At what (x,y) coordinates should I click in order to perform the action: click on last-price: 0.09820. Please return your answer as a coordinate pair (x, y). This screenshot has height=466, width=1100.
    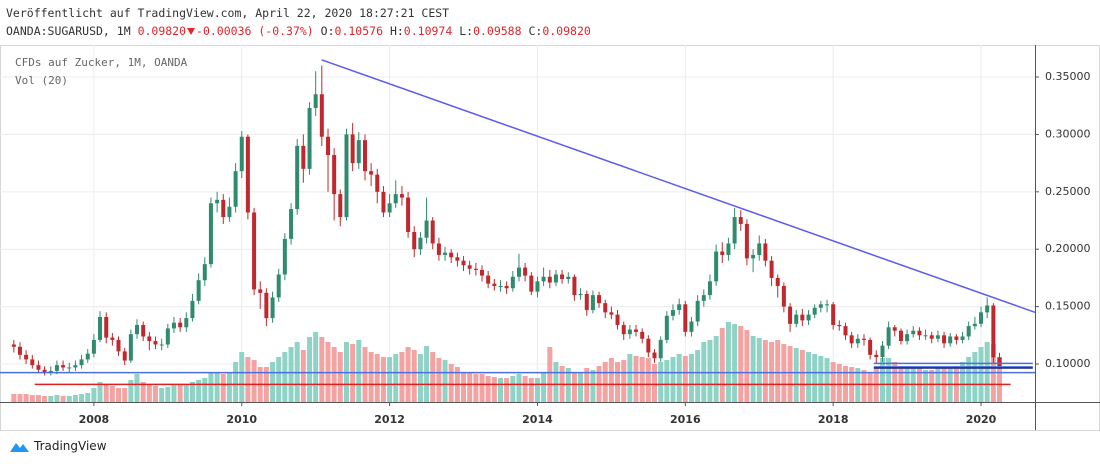
    Looking at the image, I should click on (162, 31).